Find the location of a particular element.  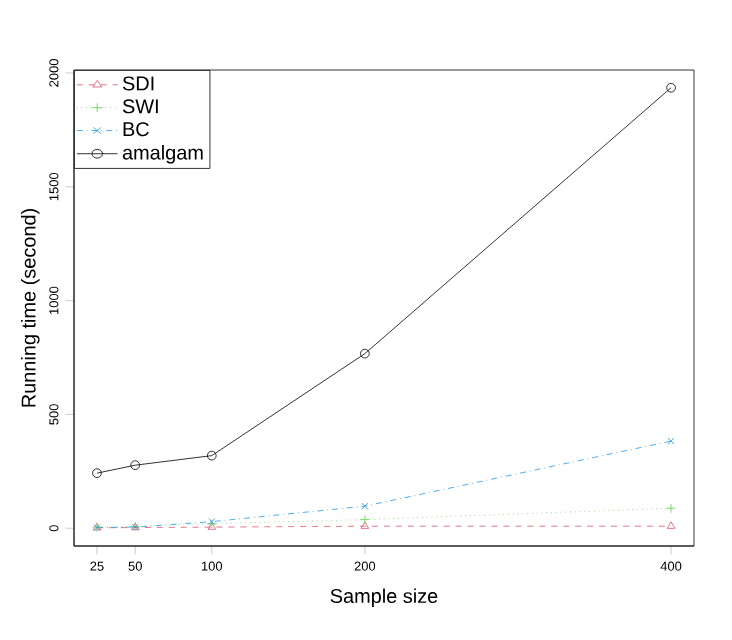

legend-label: SDI is located at coordinates (138, 83).